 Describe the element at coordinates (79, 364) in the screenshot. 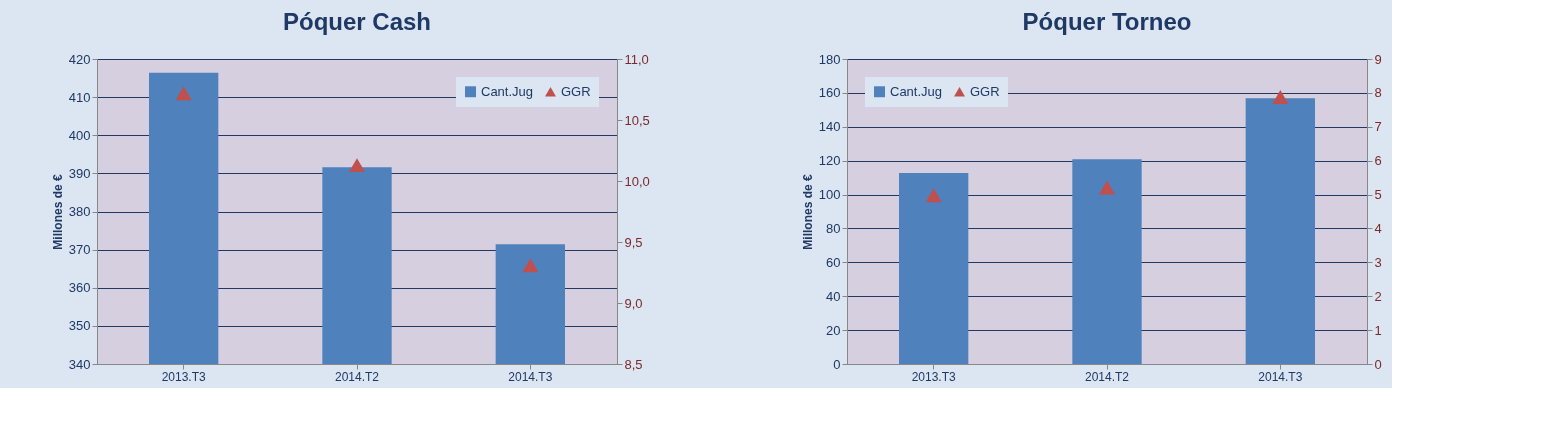

I see `y-tick-label: 340` at that location.